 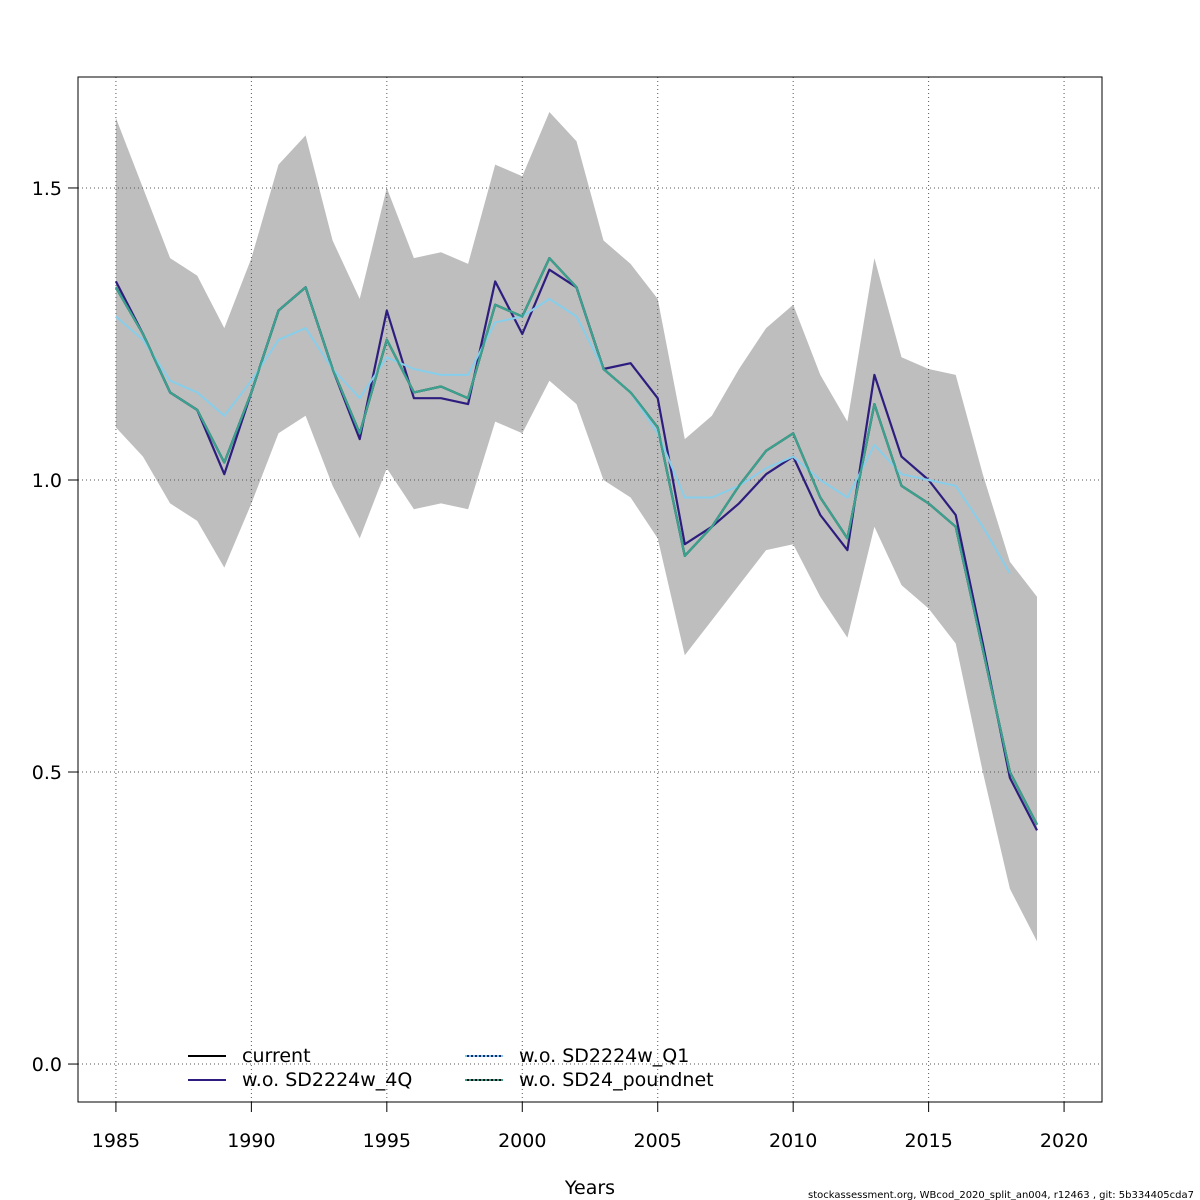 What do you see at coordinates (47, 481) in the screenshot?
I see `y-tick-label: 1.0` at bounding box center [47, 481].